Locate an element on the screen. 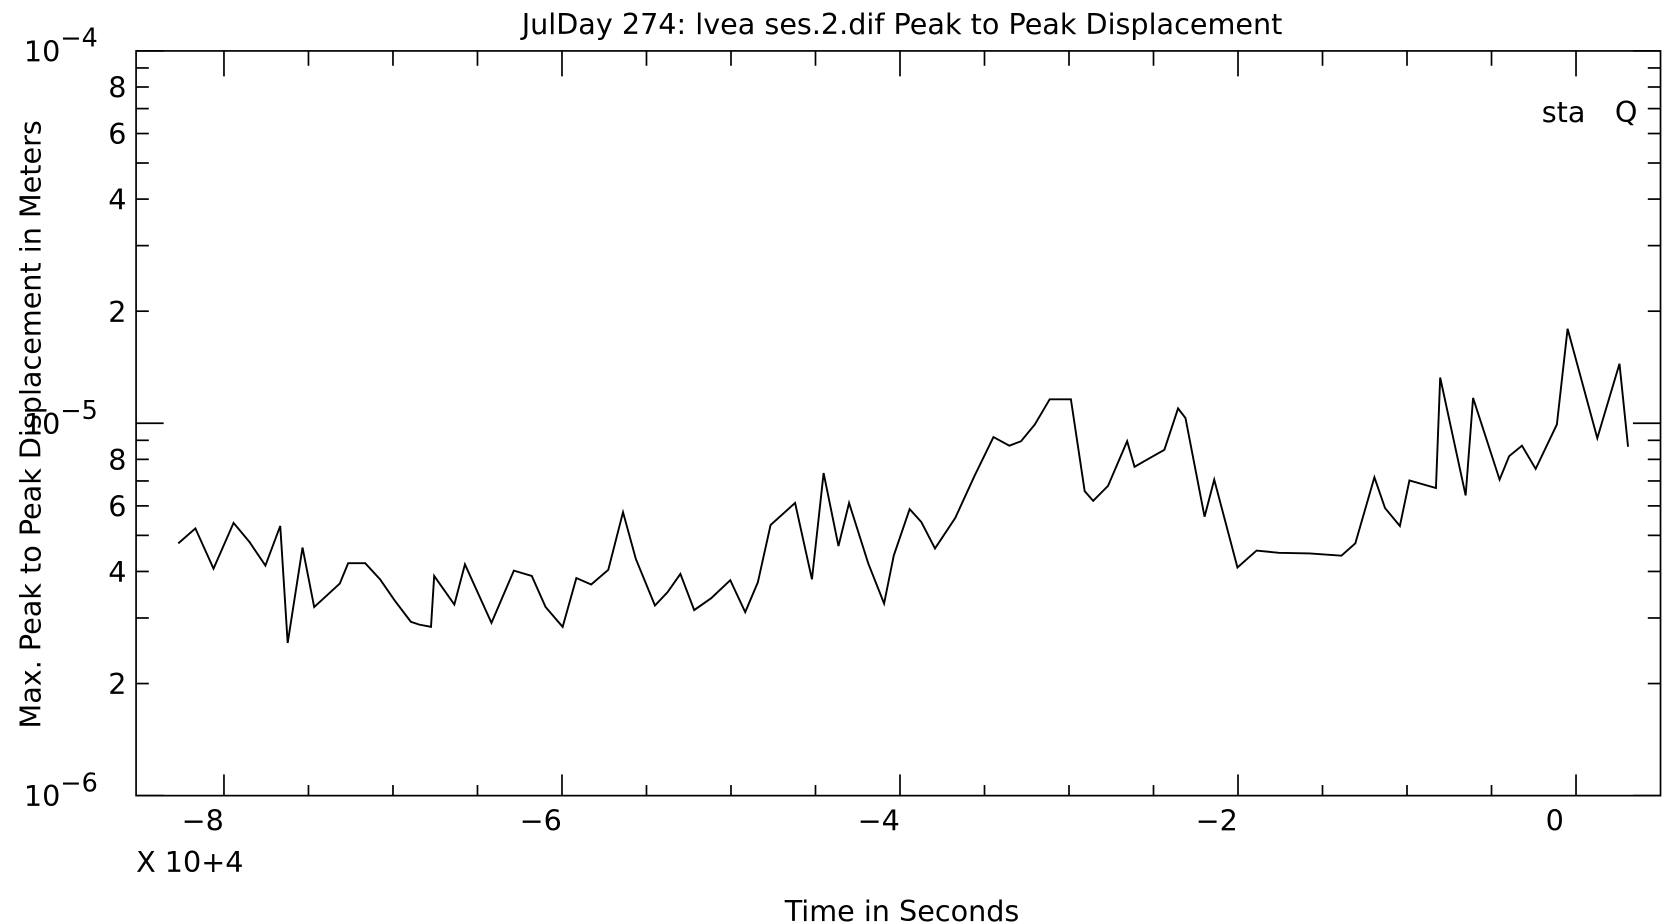 Image resolution: width=1664 pixels, height=924 pixels. y-tick-label-exponent: −6 is located at coordinates (79, 783).